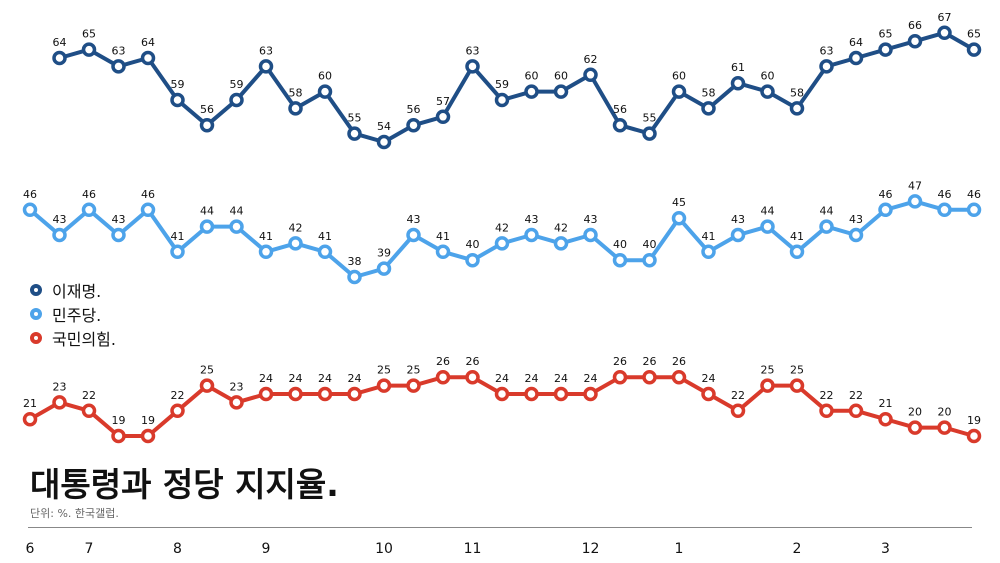 This screenshot has width=1000, height=563. I want to click on data-label-president: 64, so click(148, 42).